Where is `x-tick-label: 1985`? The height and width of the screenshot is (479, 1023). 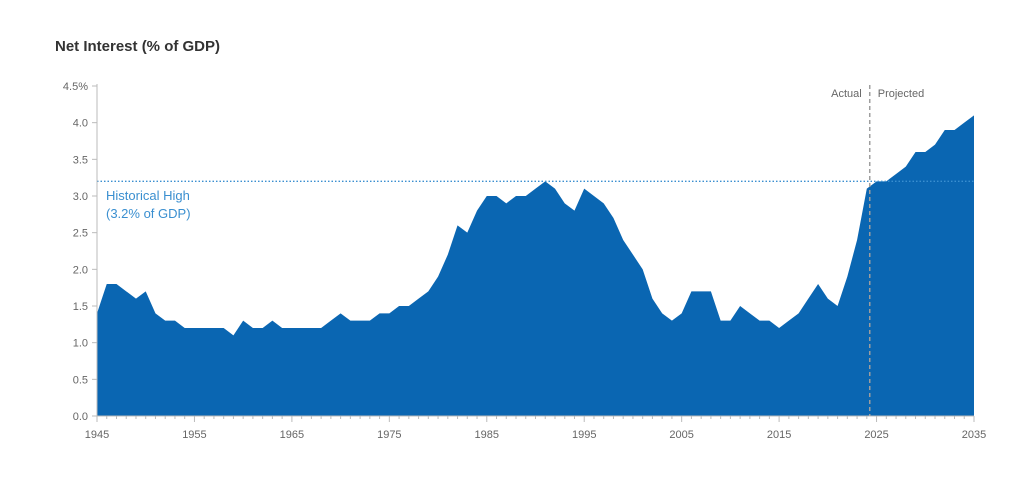
x-tick-label: 1985 is located at coordinates (487, 435).